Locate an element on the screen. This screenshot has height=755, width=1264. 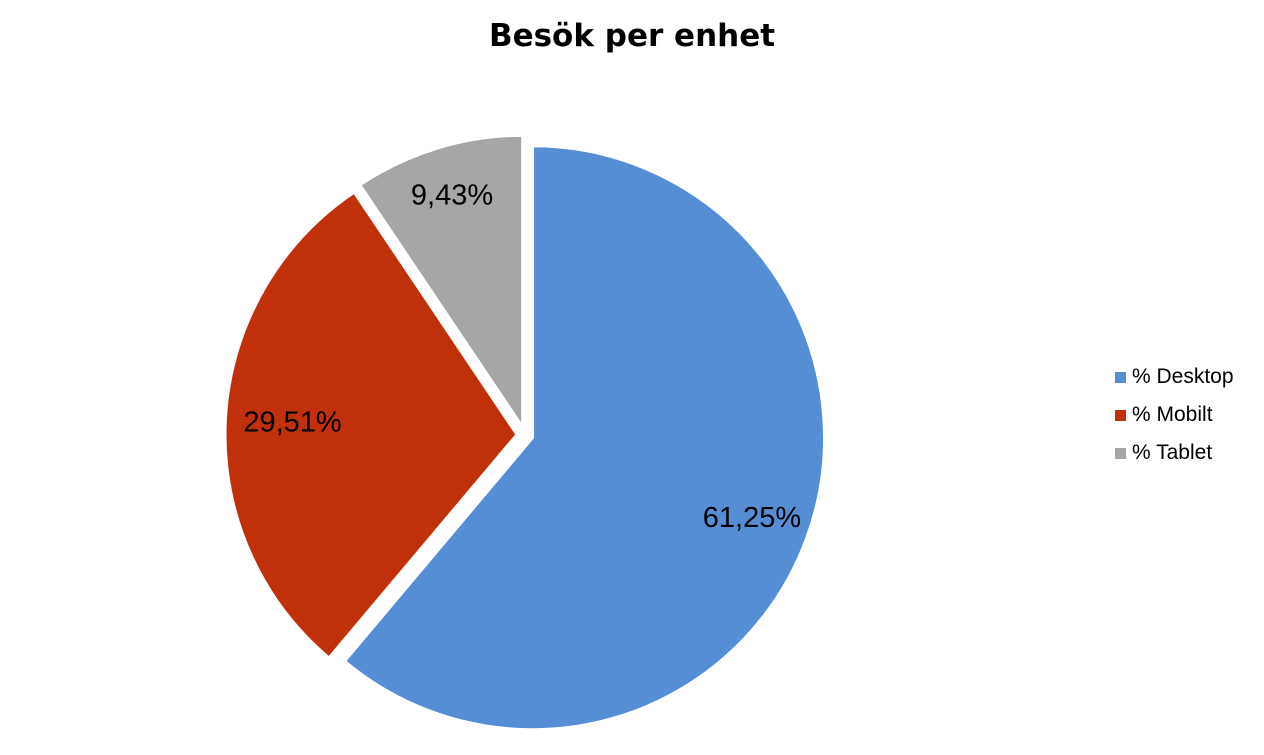
pie-slice-mobilt is located at coordinates (371, 425).